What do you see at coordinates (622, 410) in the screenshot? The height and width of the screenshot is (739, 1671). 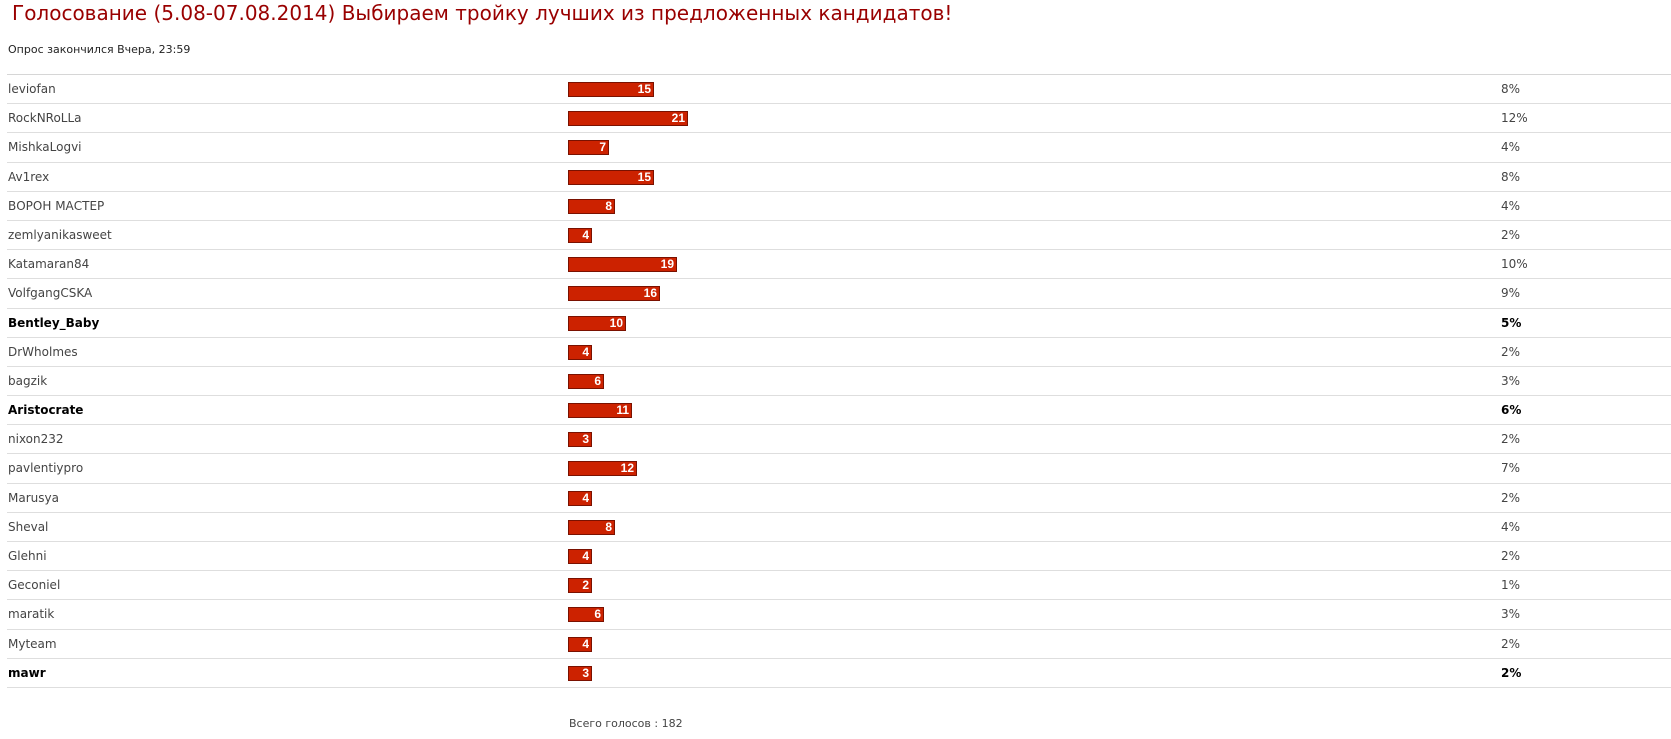 I see `vote-count: 11` at bounding box center [622, 410].